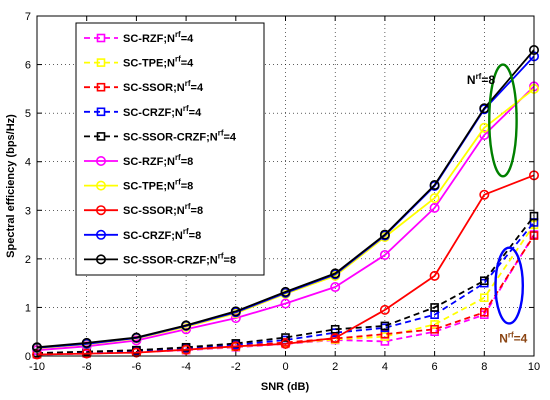 This screenshot has height=400, width=550. What do you see at coordinates (162, 111) in the screenshot?
I see `legend-label: SC-CRZF;Nrf=4` at bounding box center [162, 111].